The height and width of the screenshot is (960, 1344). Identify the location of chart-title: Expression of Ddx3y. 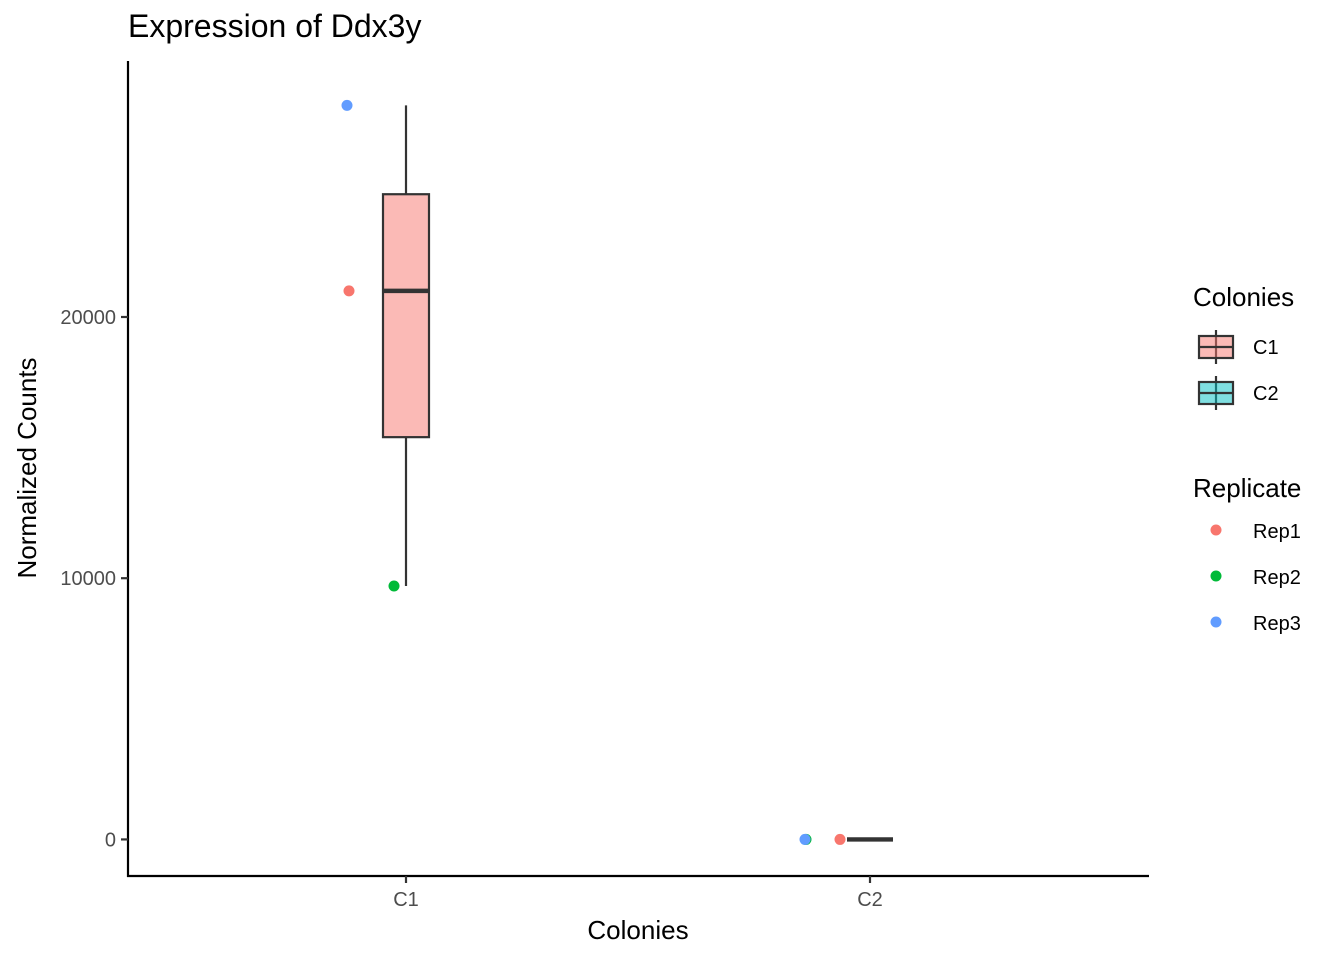
(274, 26).